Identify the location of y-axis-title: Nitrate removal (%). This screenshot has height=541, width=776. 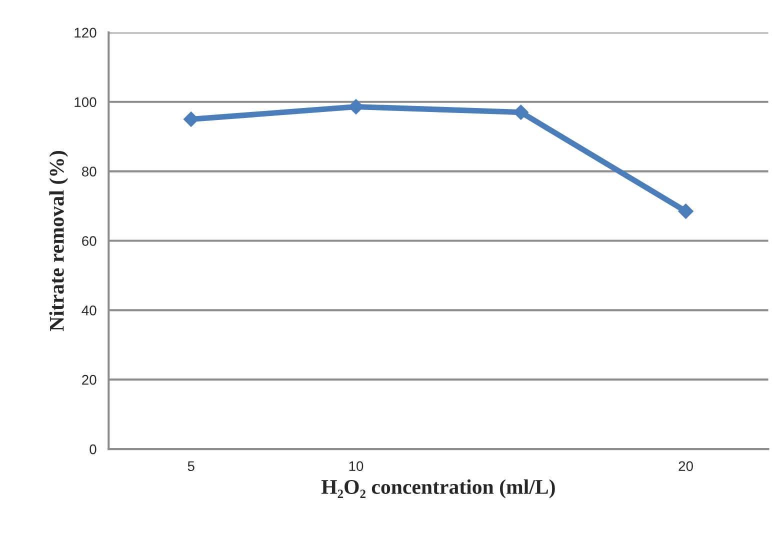
(58, 241).